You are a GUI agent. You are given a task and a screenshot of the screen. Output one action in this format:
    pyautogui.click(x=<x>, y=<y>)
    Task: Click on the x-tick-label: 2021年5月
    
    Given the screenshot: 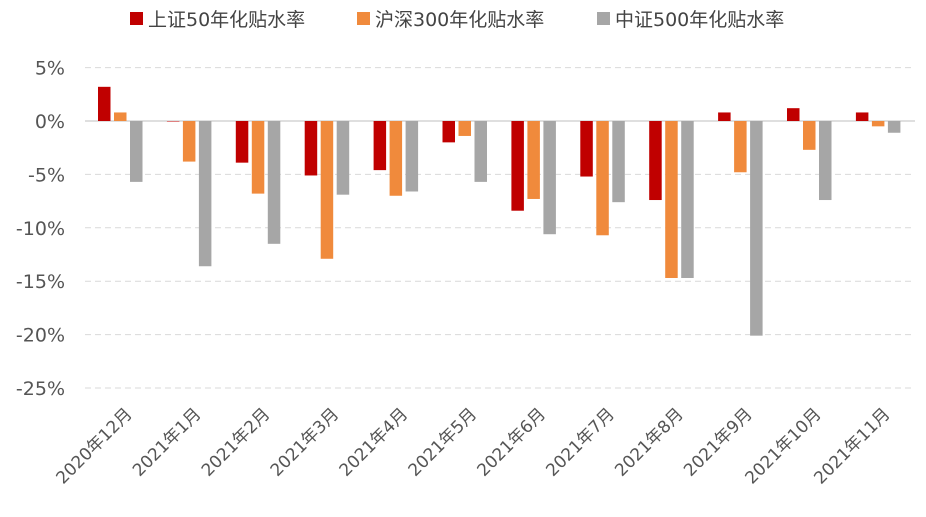 What is the action you would take?
    pyautogui.click(x=443, y=442)
    